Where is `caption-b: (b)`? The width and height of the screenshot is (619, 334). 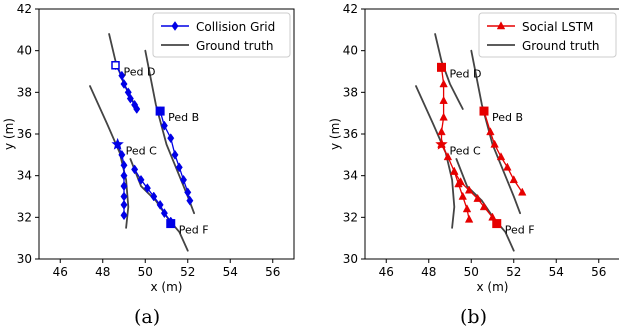
caption-b: (b) is located at coordinates (473, 317).